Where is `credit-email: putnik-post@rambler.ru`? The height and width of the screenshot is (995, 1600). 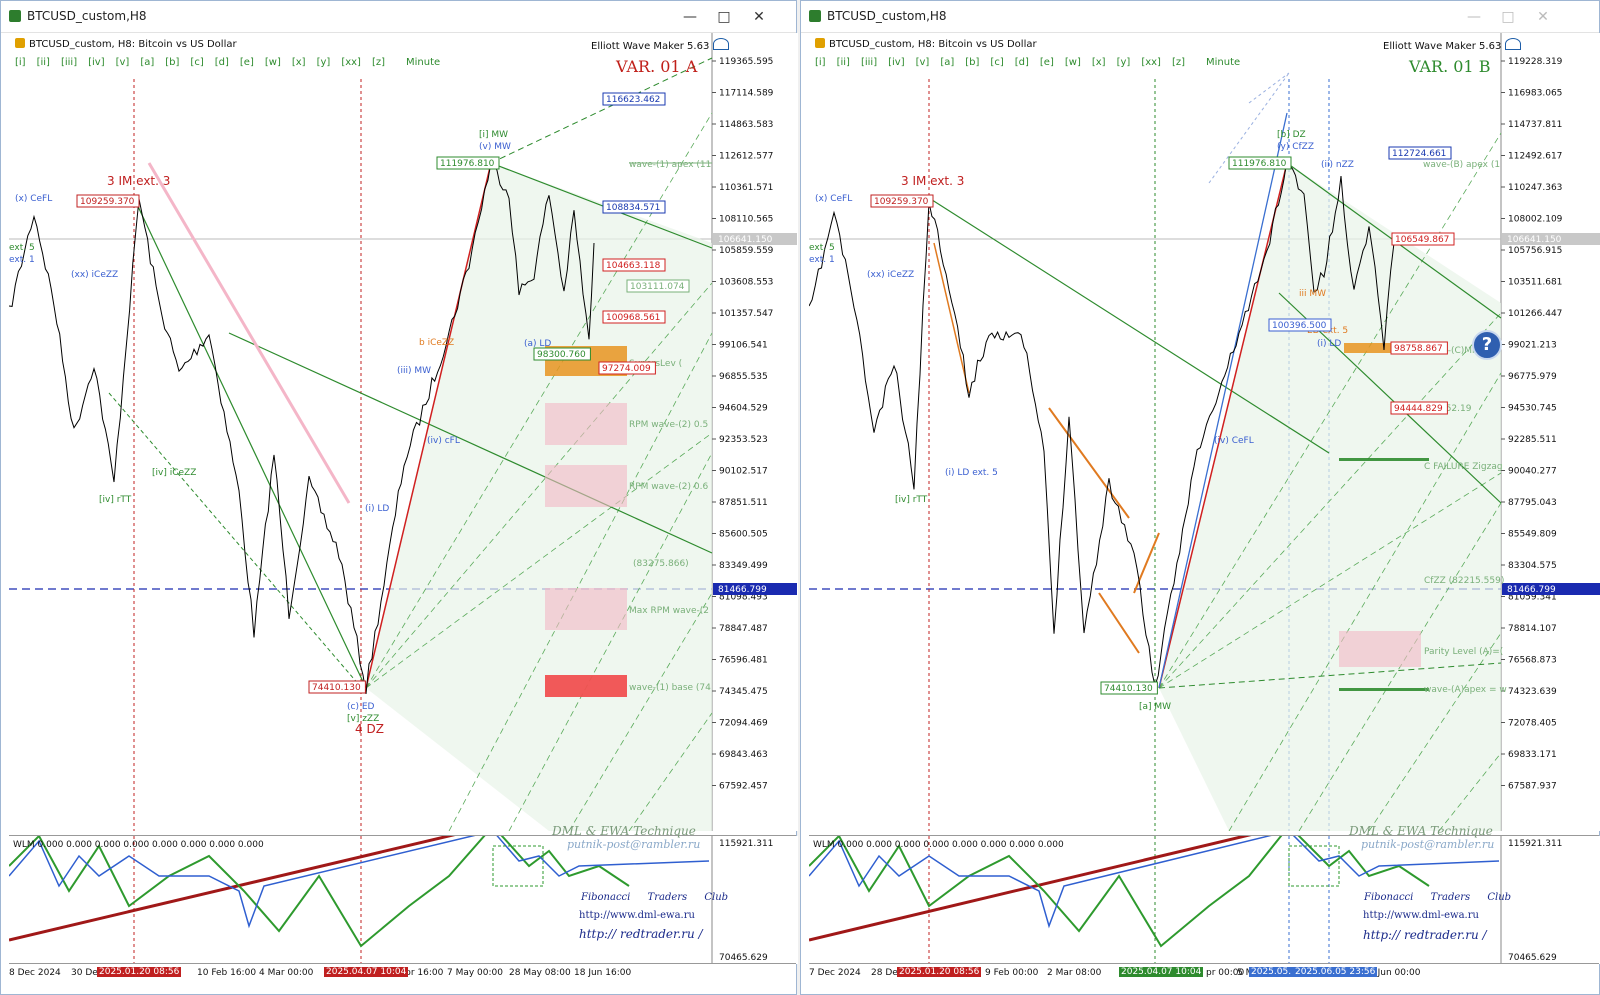 credit-email: putnik-post@rambler.ru is located at coordinates (1428, 844).